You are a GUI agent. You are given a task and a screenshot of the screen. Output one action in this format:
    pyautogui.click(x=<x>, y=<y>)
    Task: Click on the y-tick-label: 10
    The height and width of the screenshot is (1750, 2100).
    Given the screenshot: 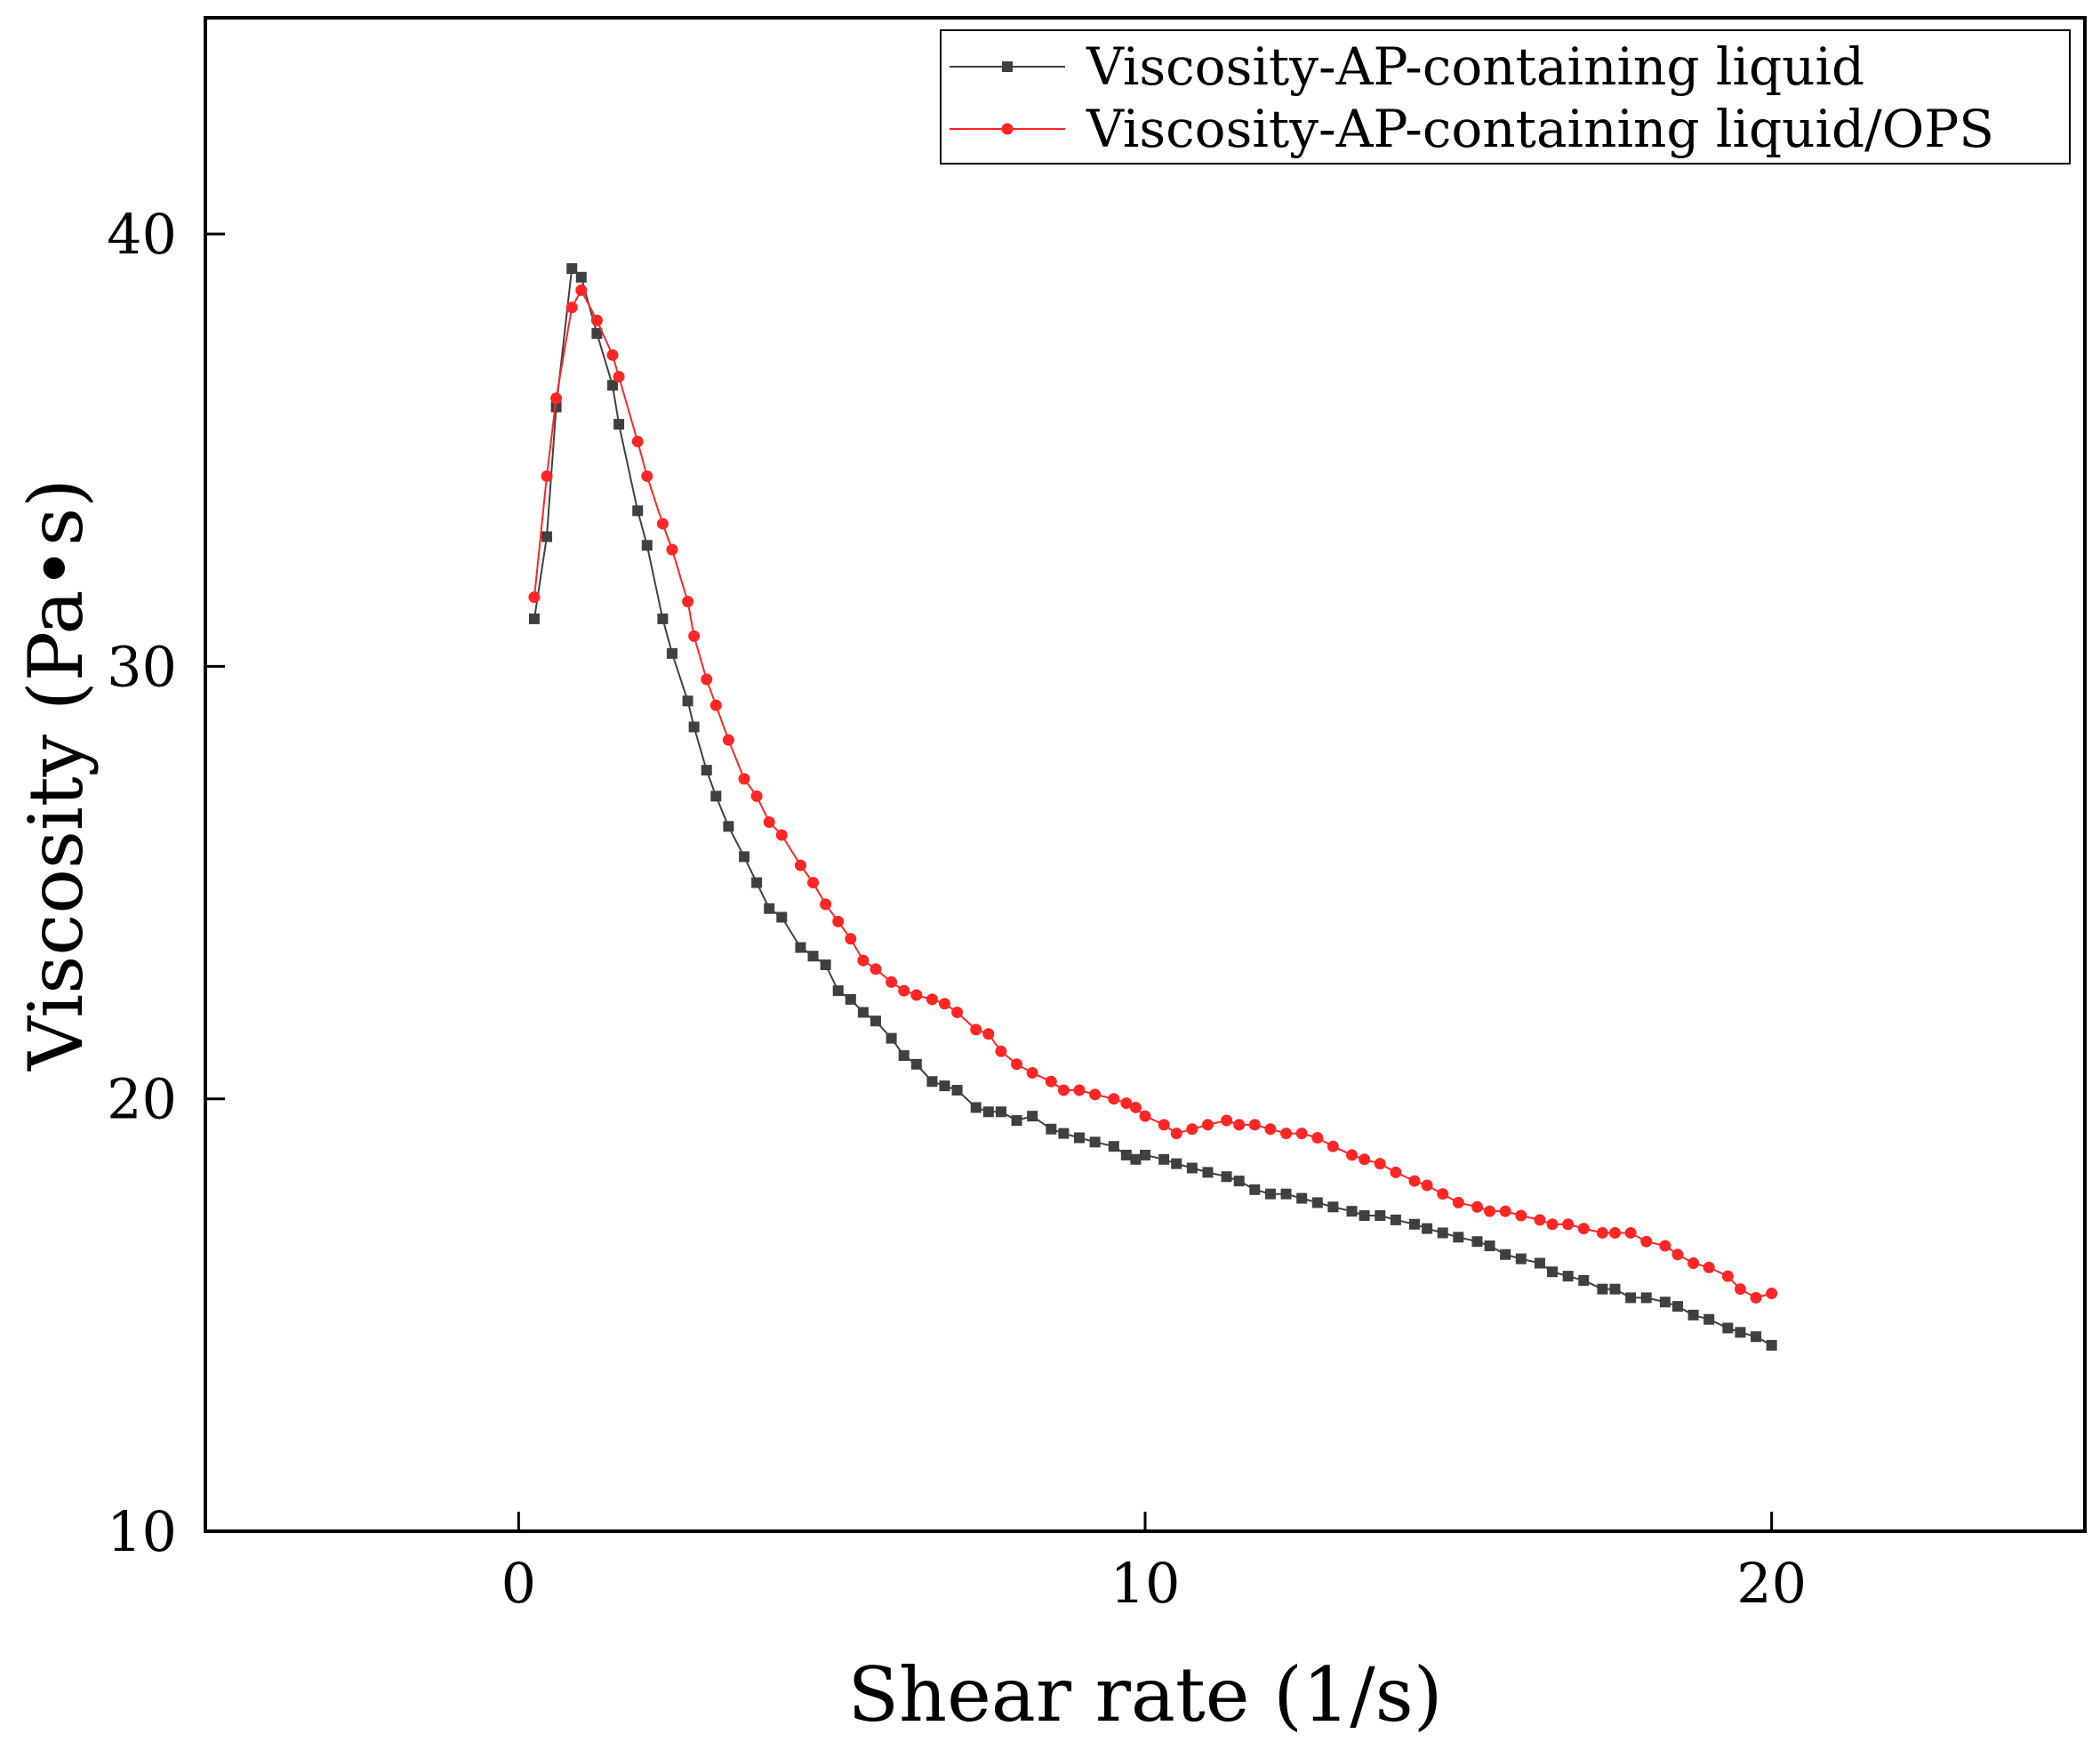 What is the action you would take?
    pyautogui.click(x=142, y=1531)
    